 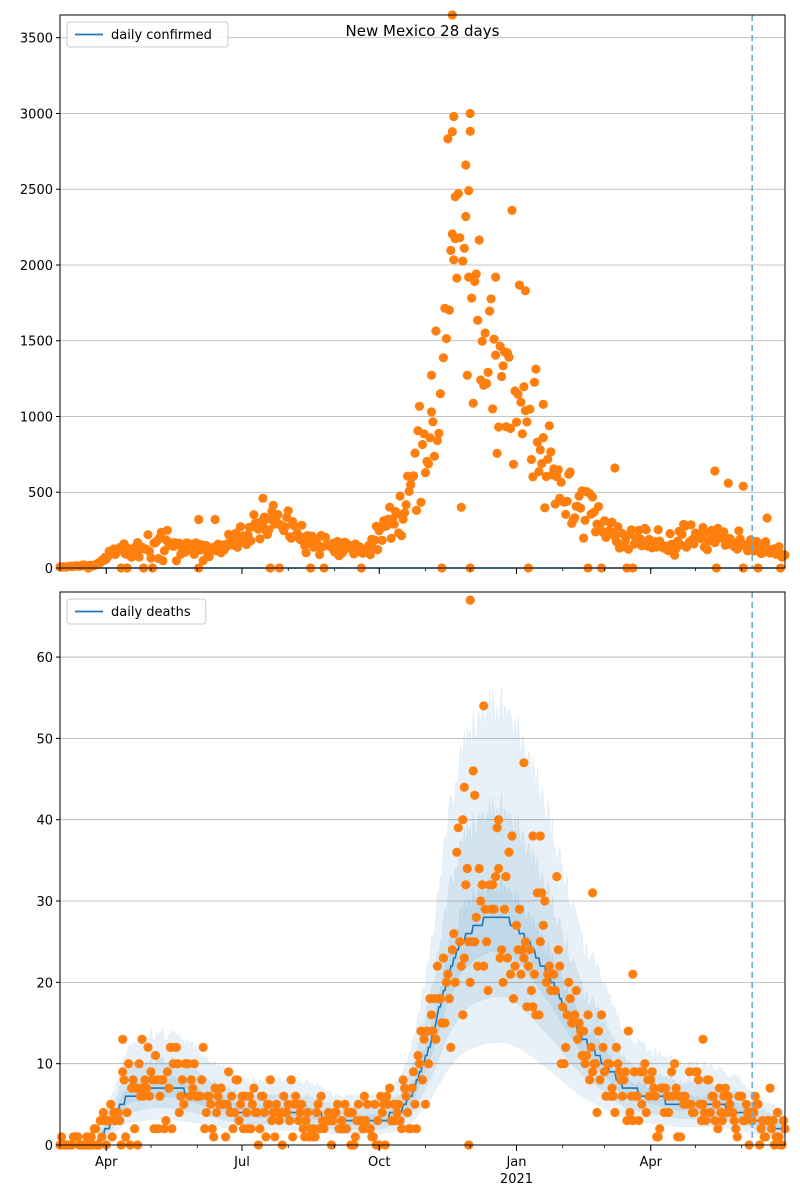 What do you see at coordinates (136, 611) in the screenshot?
I see `deaths-legend: daily deaths` at bounding box center [136, 611].